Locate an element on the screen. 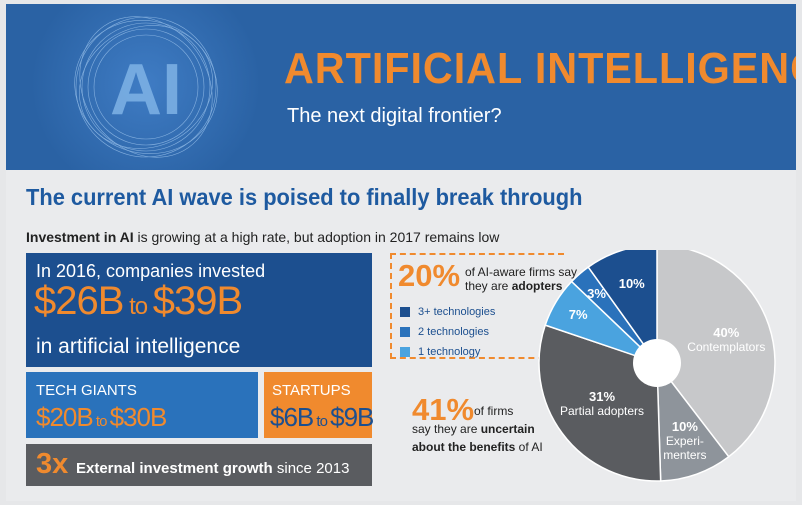 The height and width of the screenshot is (505, 802). investment-range: $26B to $39B is located at coordinates (138, 301).